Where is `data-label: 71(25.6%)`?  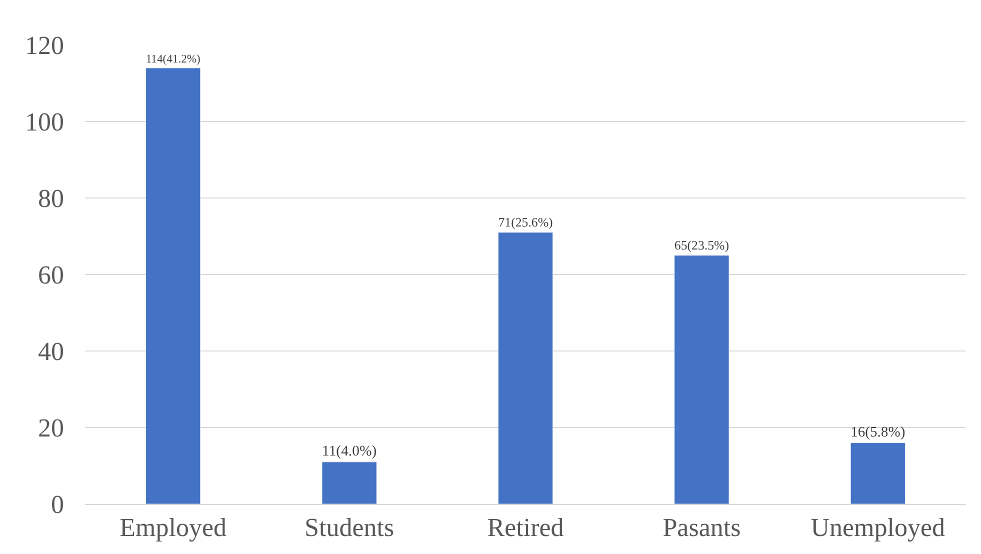 data-label: 71(25.6%) is located at coordinates (525, 222).